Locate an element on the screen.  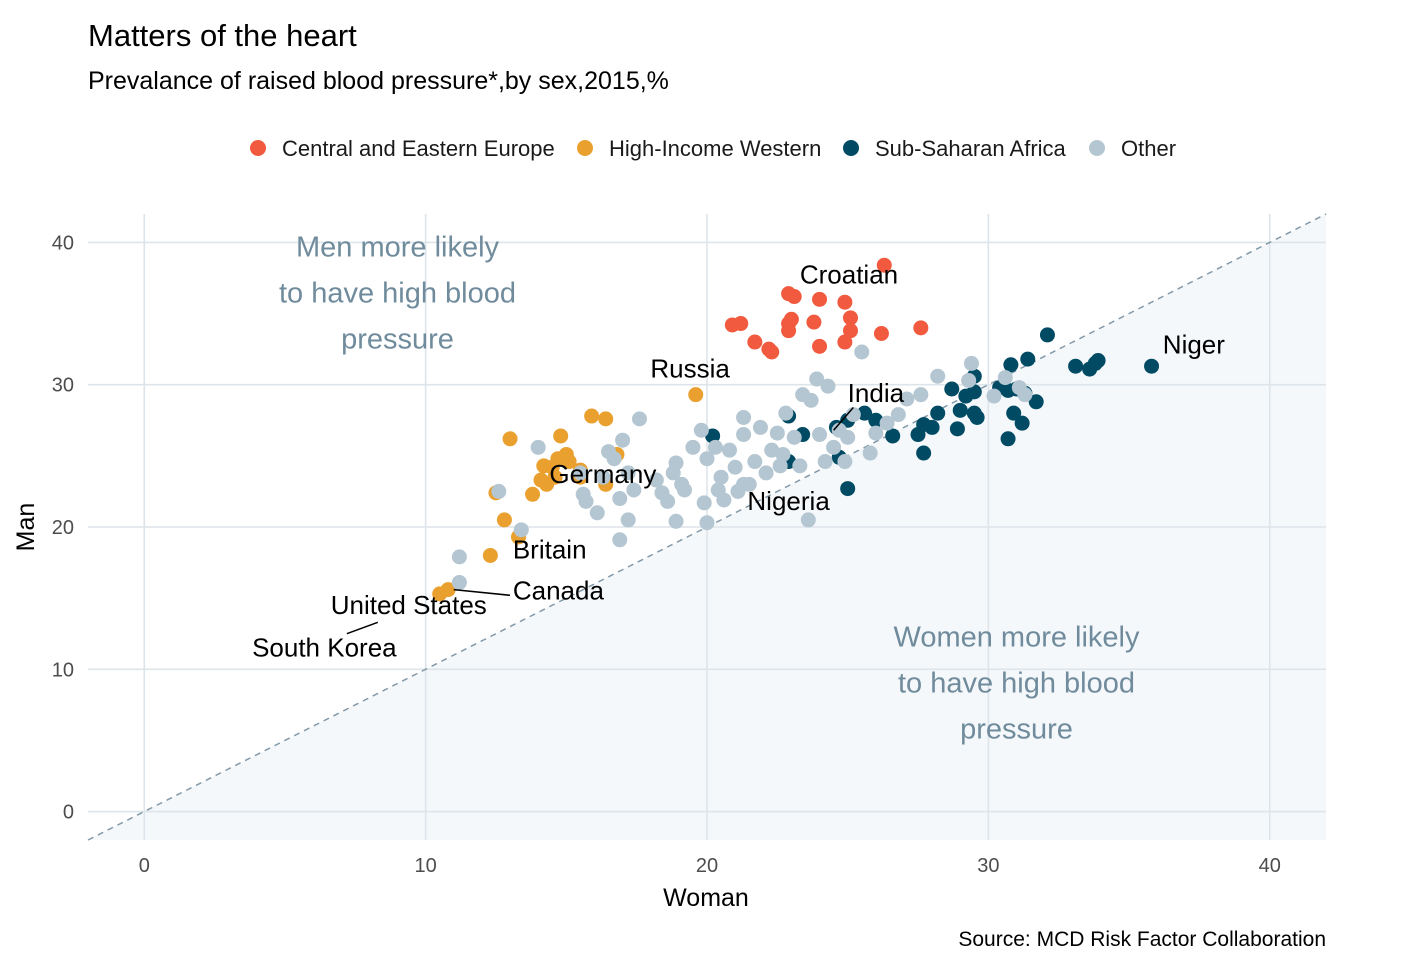
y-axis-ticks: 0 10 20 30 40 is located at coordinates (63, 527).